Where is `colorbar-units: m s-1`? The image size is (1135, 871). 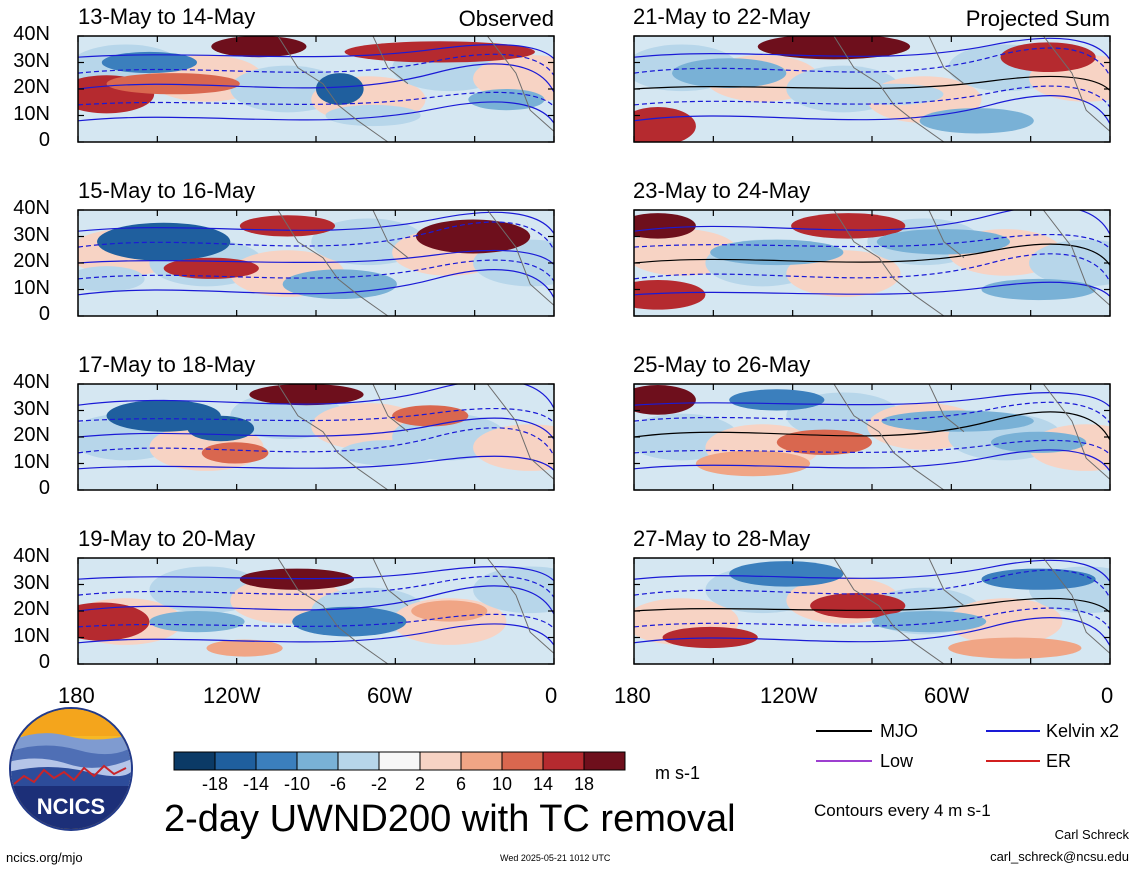 colorbar-units: m s-1 is located at coordinates (677, 773).